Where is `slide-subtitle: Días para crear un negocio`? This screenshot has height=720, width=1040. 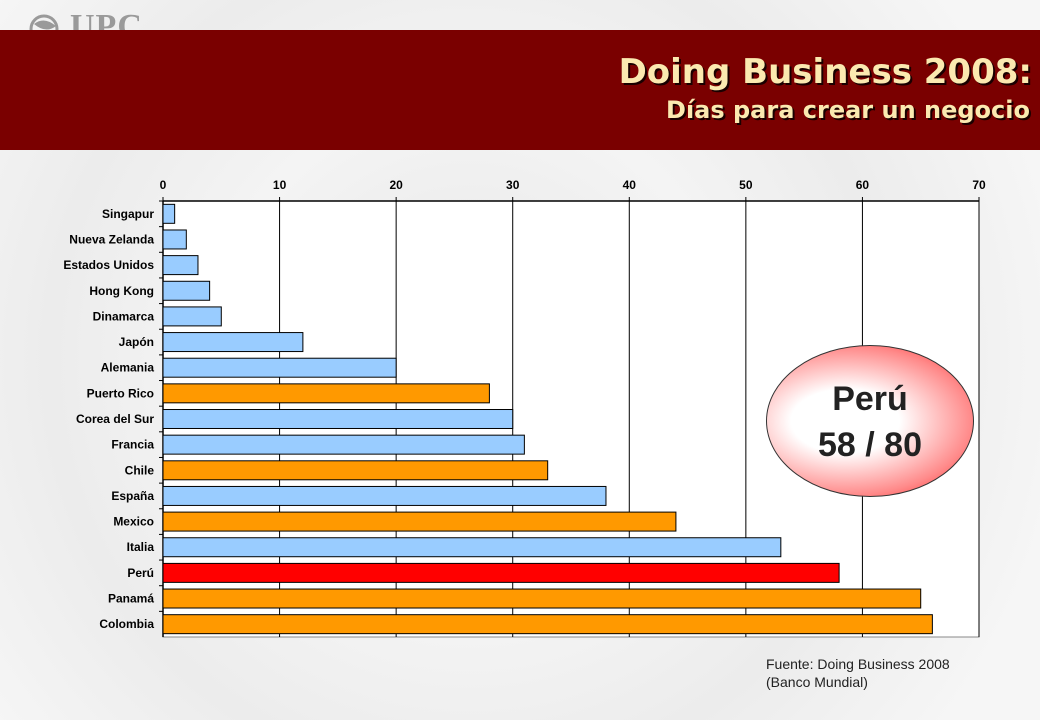 slide-subtitle: Días para crear un negocio is located at coordinates (848, 110).